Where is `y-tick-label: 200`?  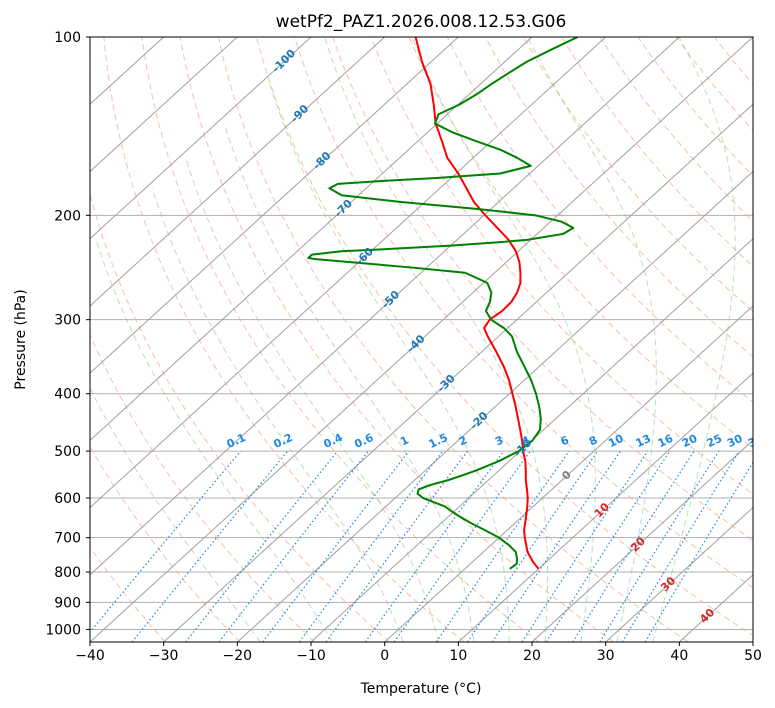 y-tick-label: 200 is located at coordinates (67, 216).